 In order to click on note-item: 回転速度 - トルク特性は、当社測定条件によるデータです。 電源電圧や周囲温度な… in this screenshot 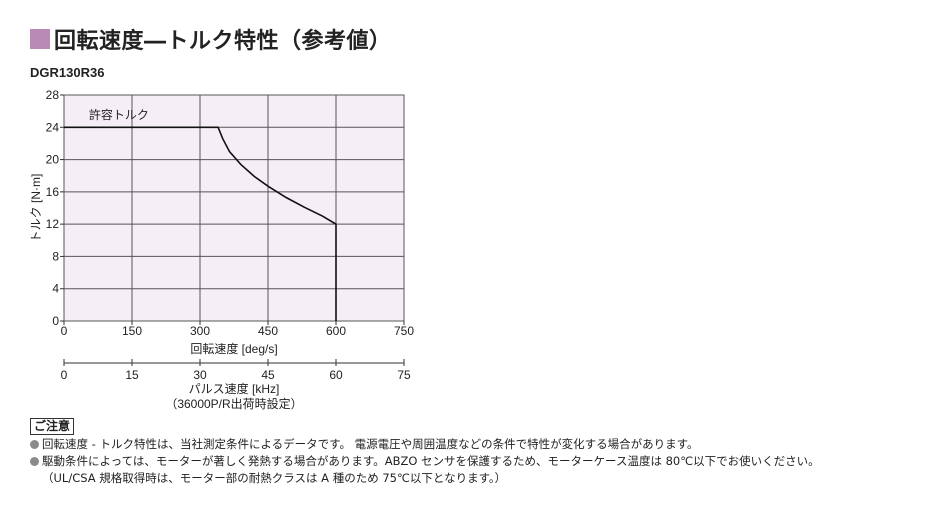, I will do `click(425, 444)`.